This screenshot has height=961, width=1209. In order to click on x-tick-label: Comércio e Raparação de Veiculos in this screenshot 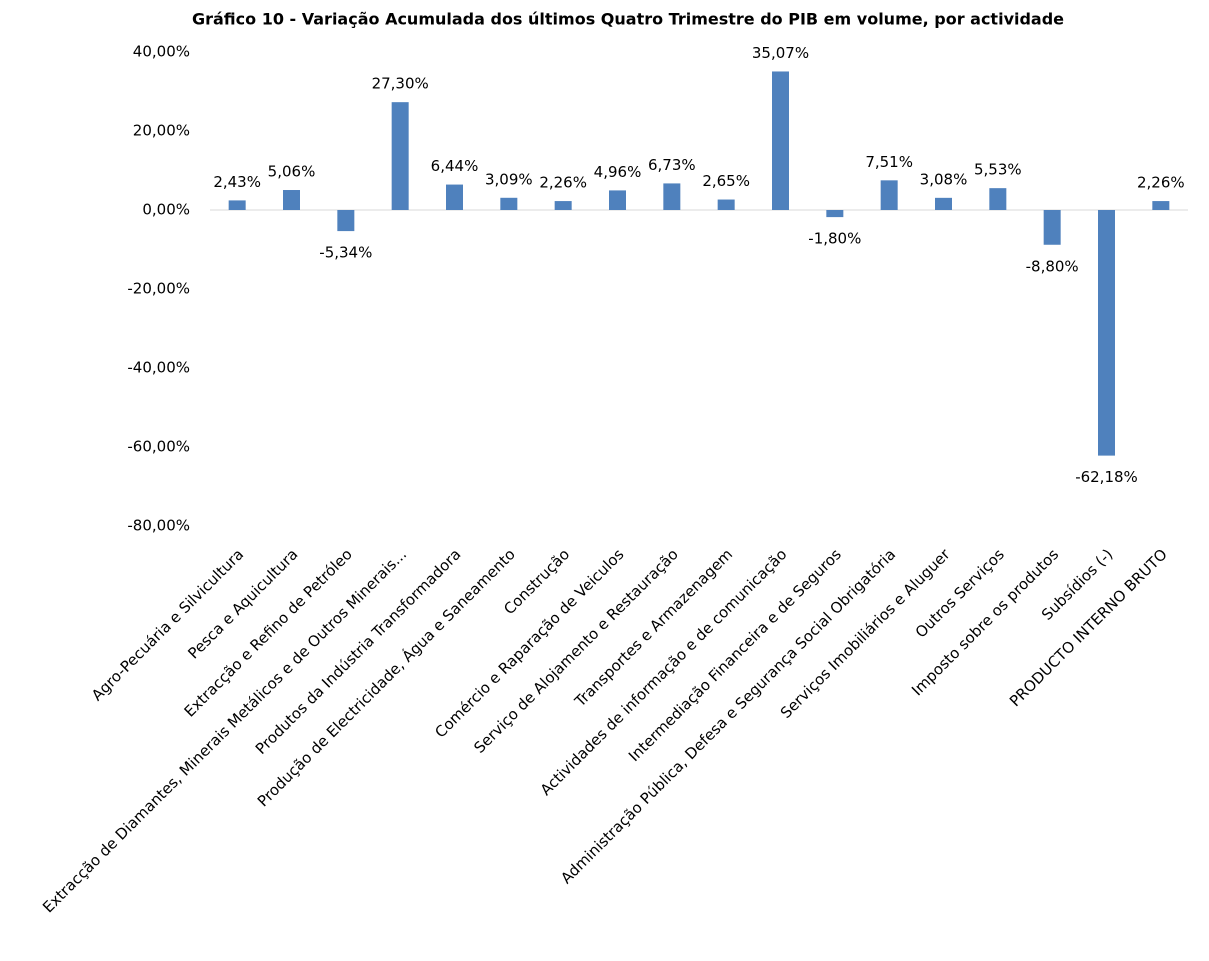, I will do `click(529, 643)`.